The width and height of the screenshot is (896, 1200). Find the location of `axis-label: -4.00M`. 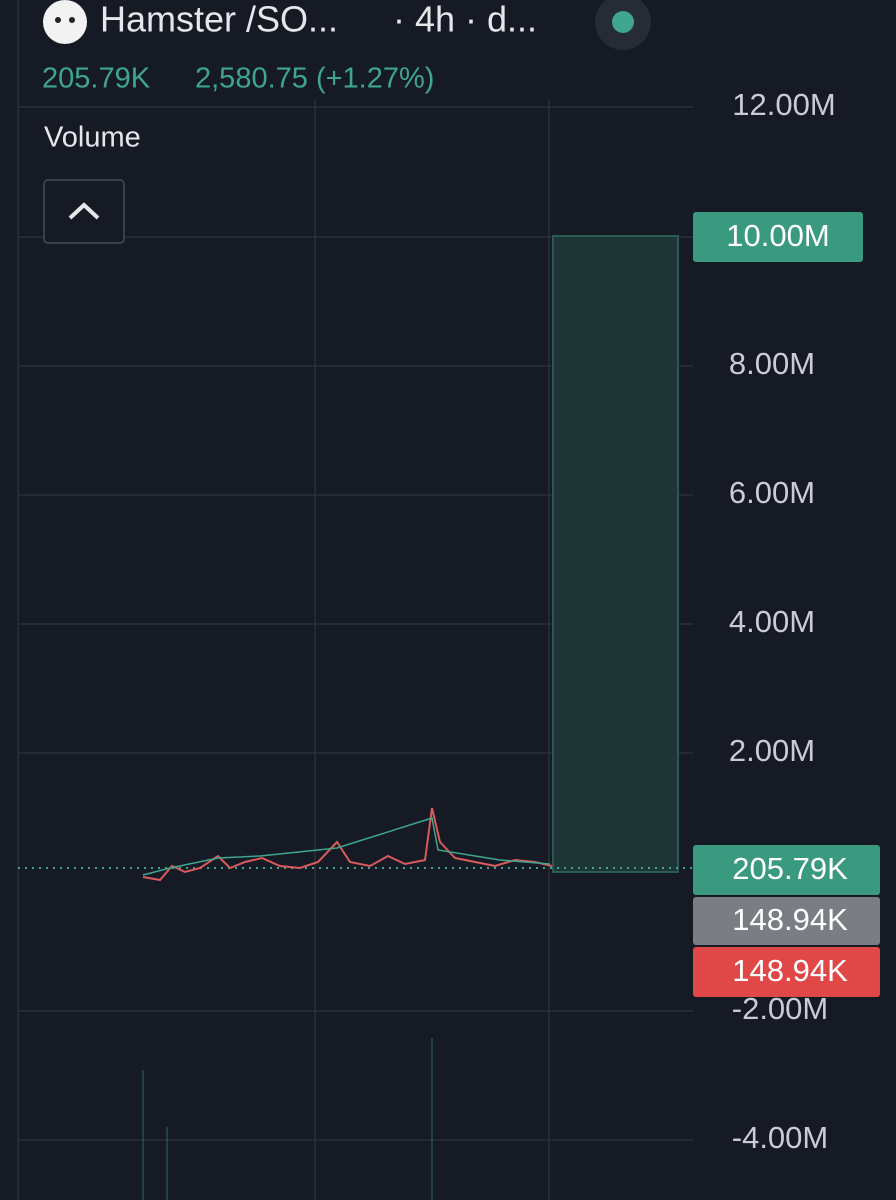

axis-label: -4.00M is located at coordinates (780, 1137).